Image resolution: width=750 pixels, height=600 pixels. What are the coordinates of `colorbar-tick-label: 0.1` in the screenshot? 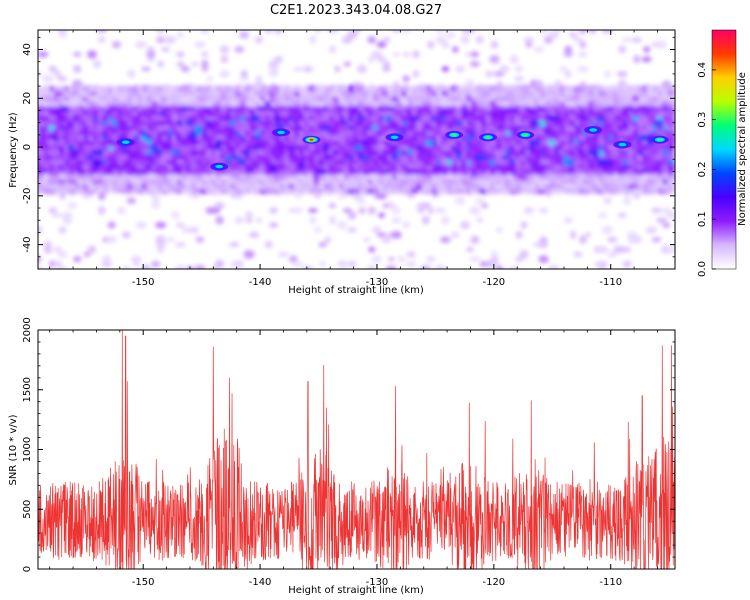 It's located at (702, 219).